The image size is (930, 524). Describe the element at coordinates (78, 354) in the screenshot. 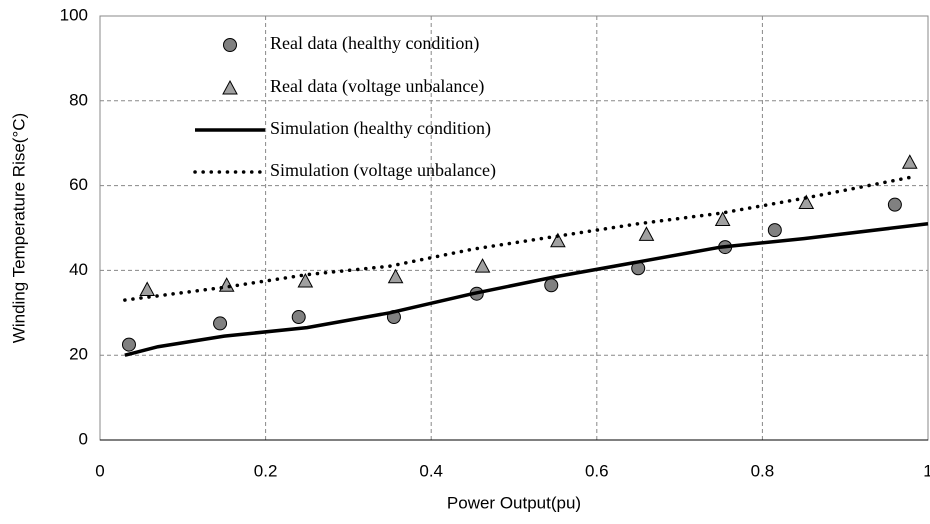

I see `y-tick-label: 20` at that location.